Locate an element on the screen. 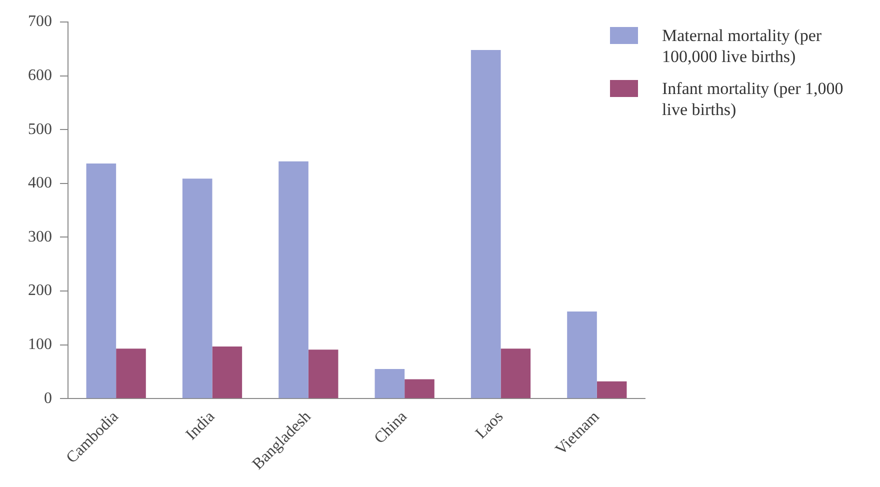 The image size is (880, 487). legend-label: Maternal mortality (per 100,000 live births) is located at coordinates (742, 46).